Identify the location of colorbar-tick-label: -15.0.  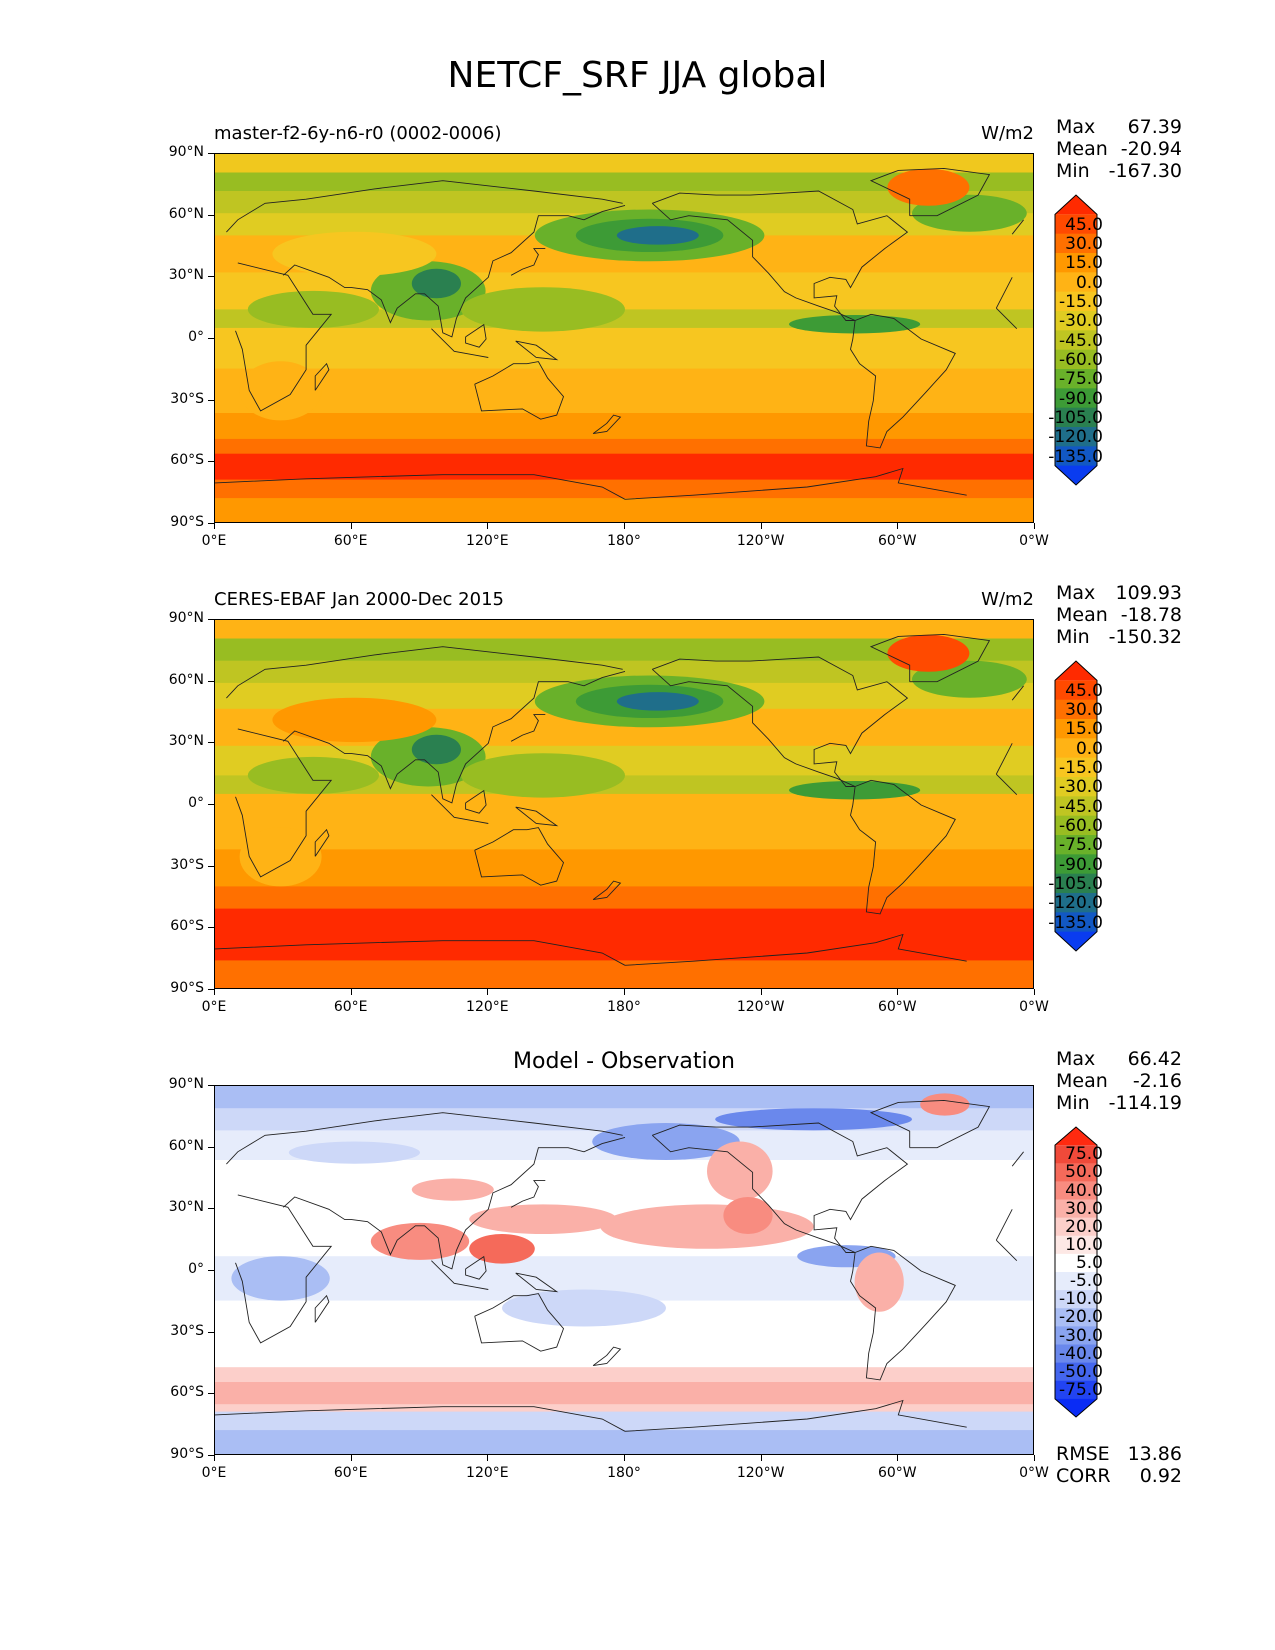
(1081, 302).